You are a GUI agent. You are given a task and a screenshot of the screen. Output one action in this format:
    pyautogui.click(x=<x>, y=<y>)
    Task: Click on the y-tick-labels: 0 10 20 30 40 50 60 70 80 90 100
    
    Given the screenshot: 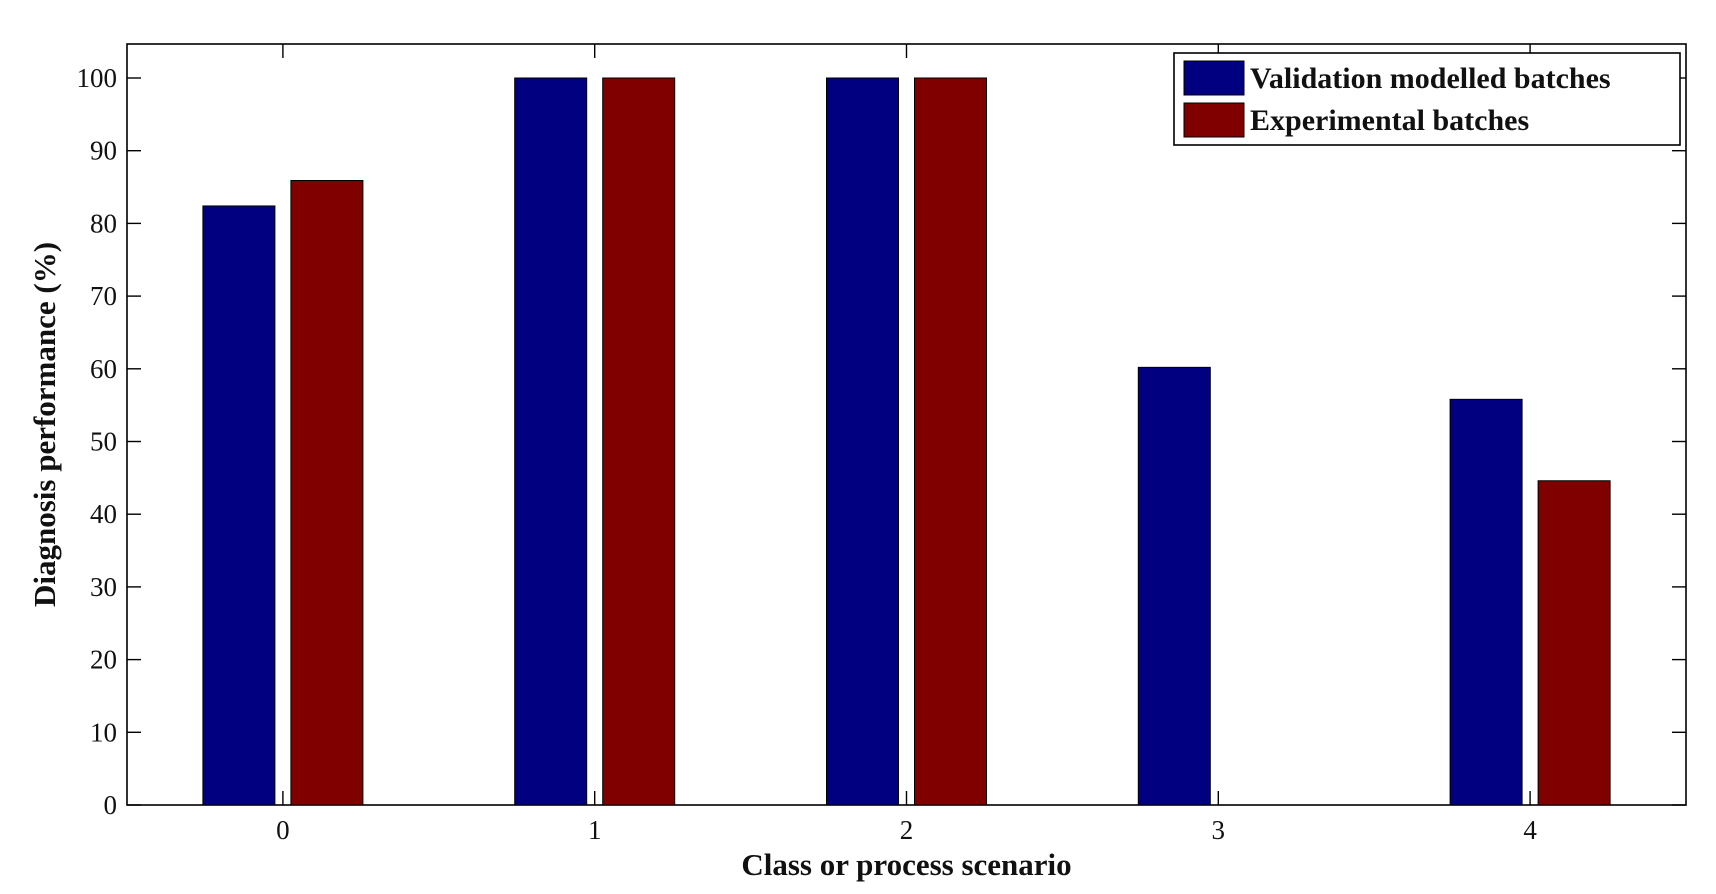 What is the action you would take?
    pyautogui.click(x=97, y=441)
    